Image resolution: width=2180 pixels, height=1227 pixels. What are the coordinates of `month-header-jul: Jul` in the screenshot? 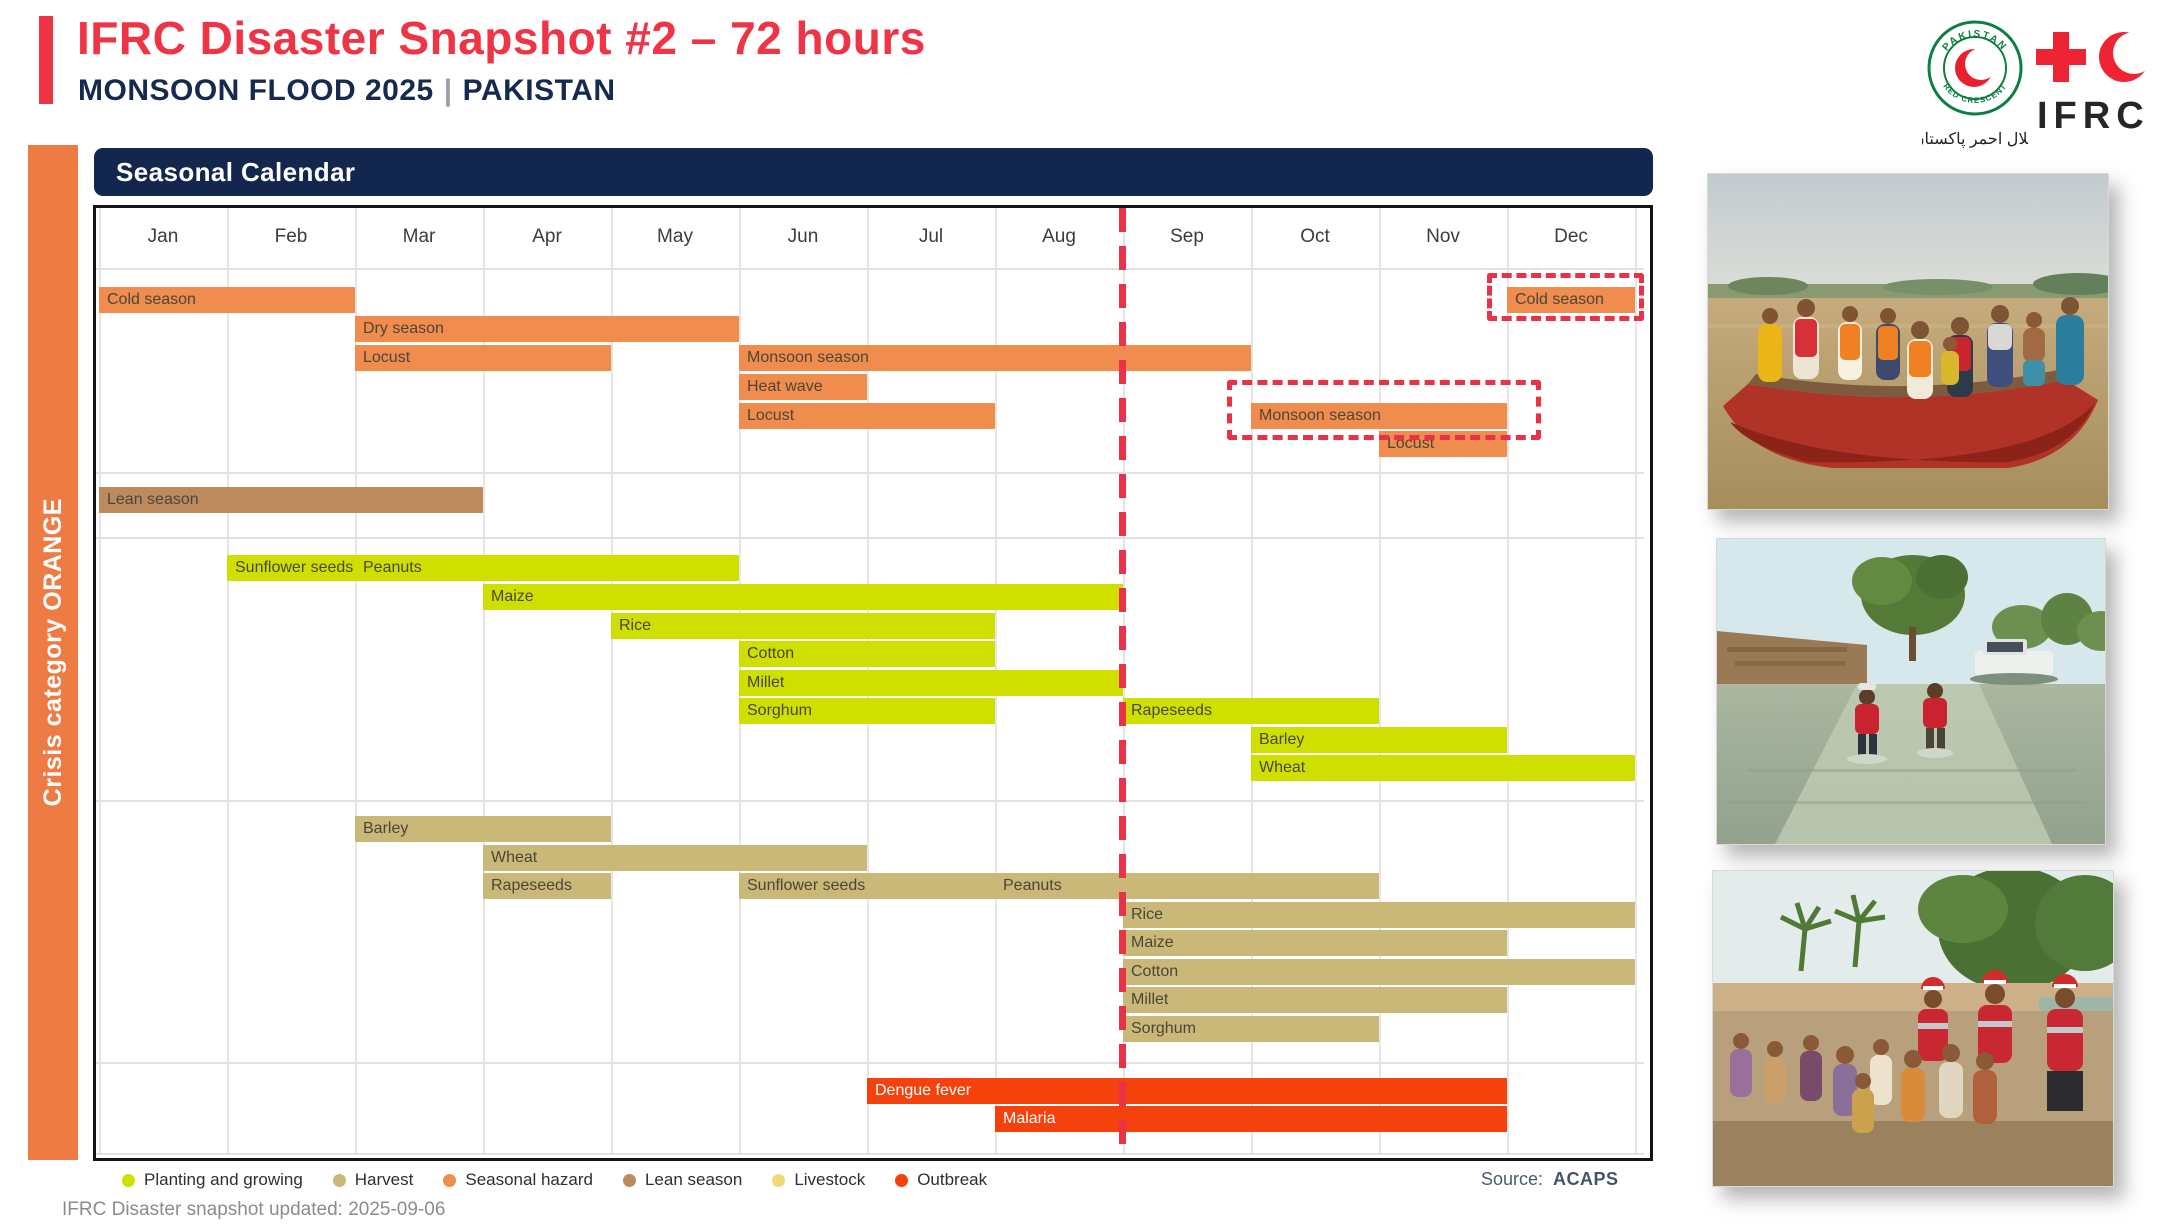 It's located at (931, 236).